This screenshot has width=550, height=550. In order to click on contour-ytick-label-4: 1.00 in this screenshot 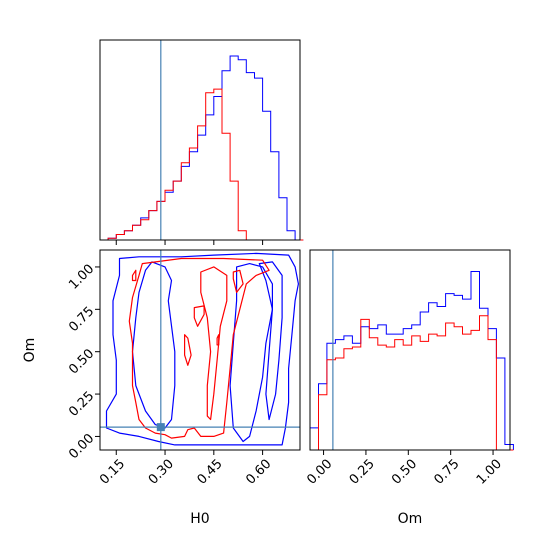, I will do `click(81, 277)`.